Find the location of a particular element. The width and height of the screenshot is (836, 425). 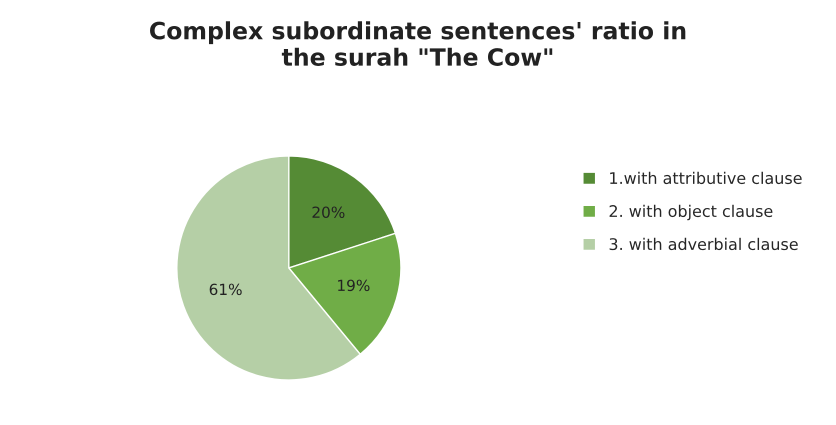

legend-label: 2. with object clause is located at coordinates (691, 212).